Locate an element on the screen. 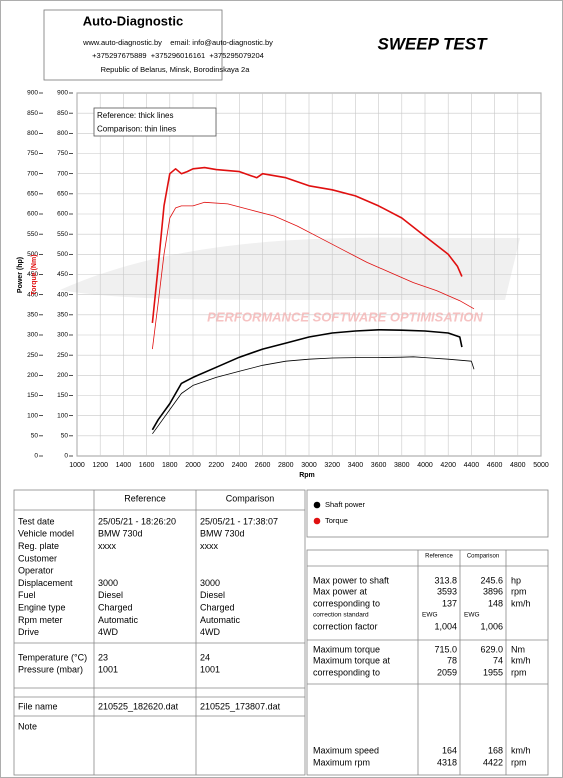 The image size is (563, 778). comparison-value: 3896 is located at coordinates (493, 591).